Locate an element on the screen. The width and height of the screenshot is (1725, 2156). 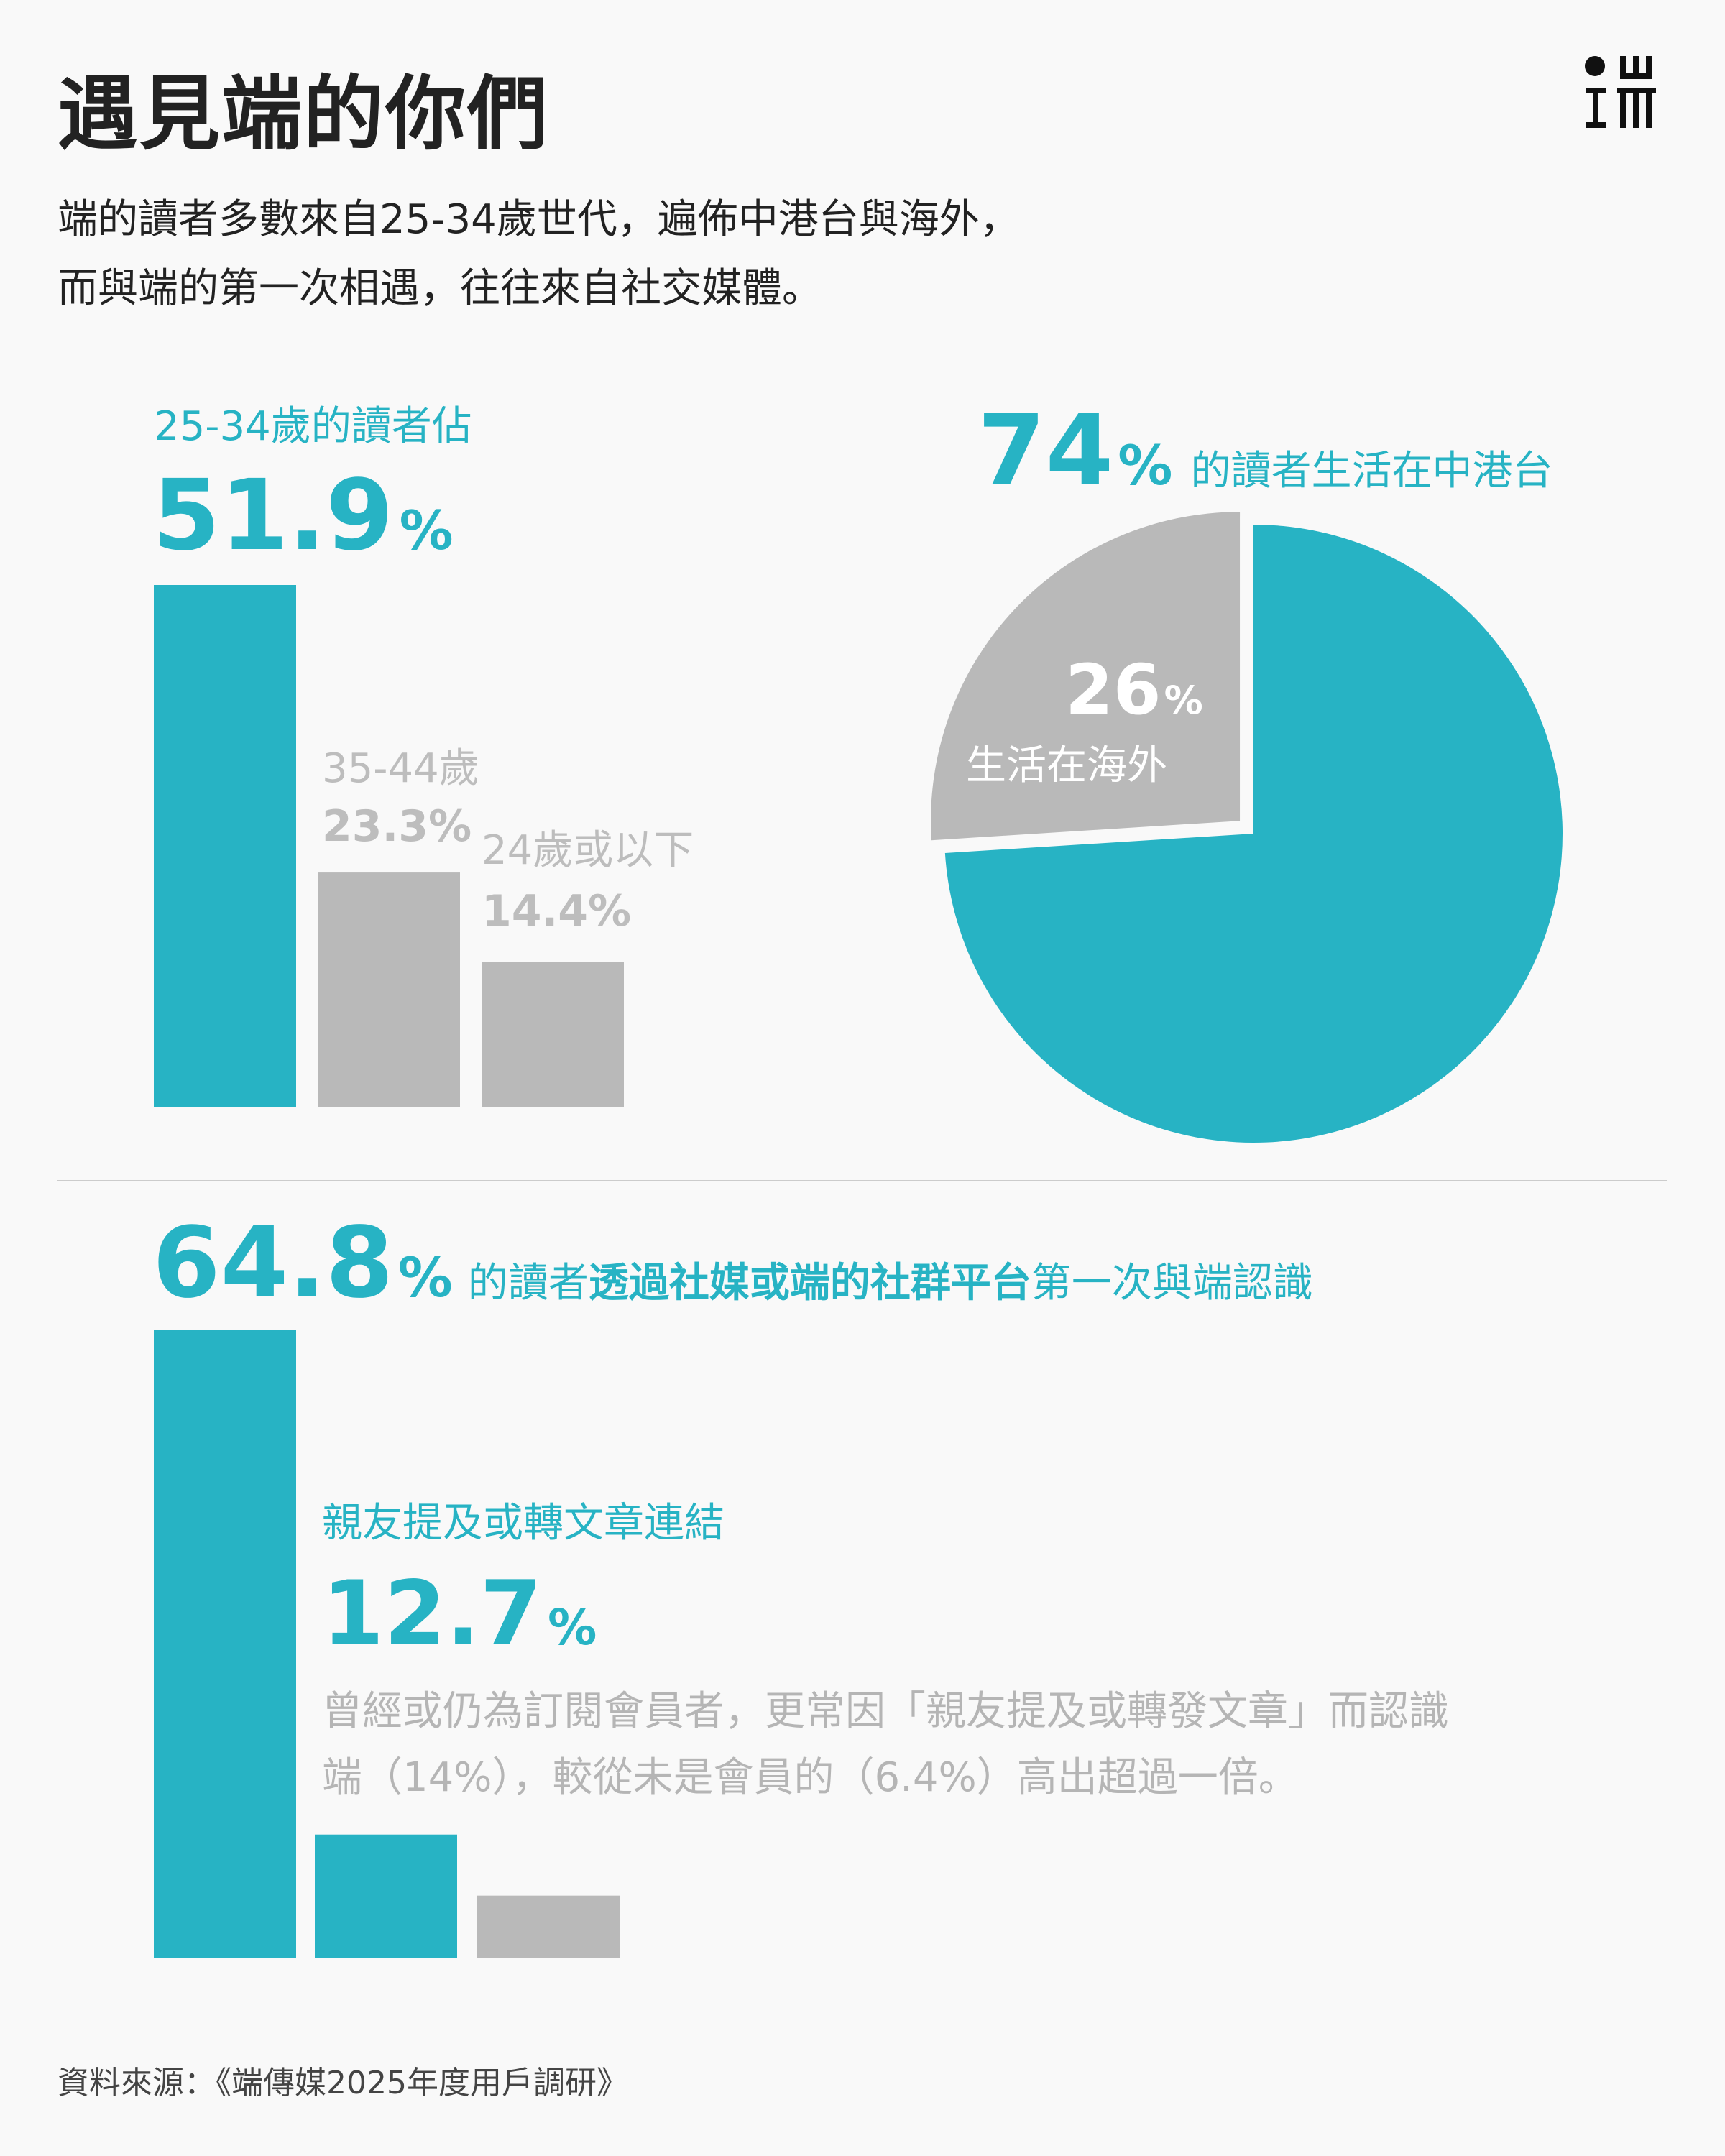
social-text-bold: 透過社媒或端的社群平台 is located at coordinates (809, 1283).